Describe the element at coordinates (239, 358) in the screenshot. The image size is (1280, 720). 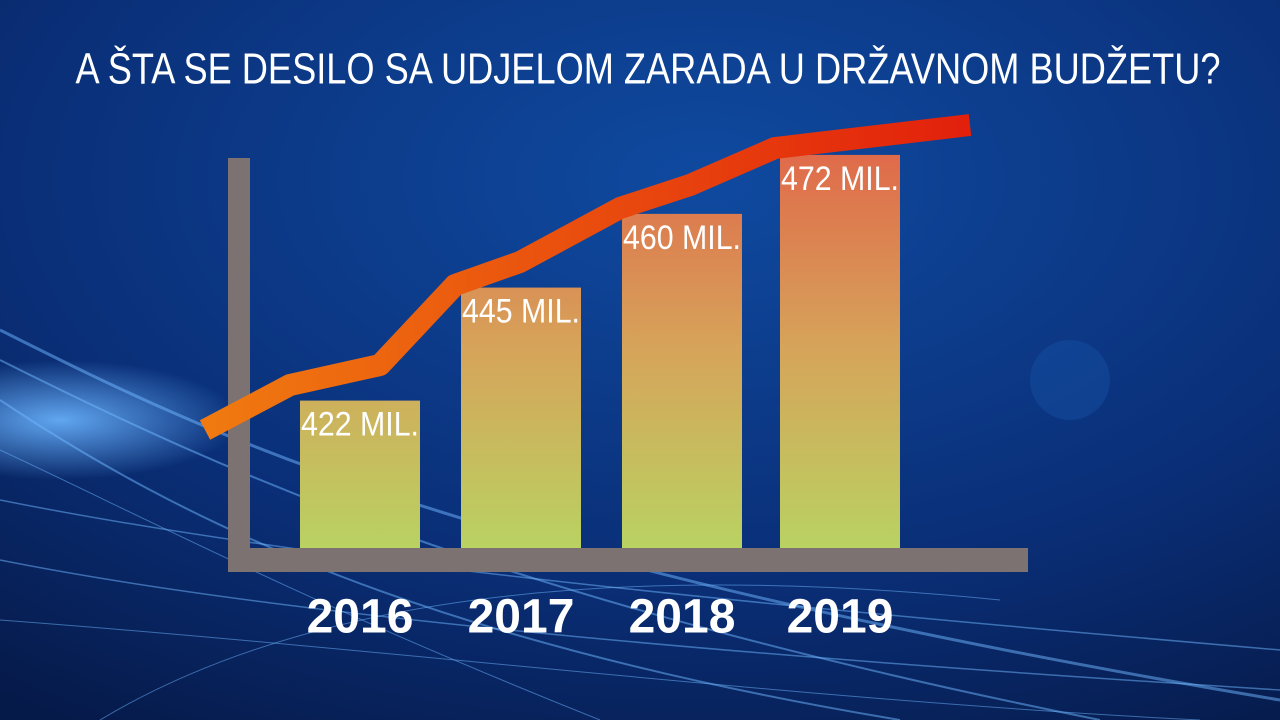
I see `y-axis` at that location.